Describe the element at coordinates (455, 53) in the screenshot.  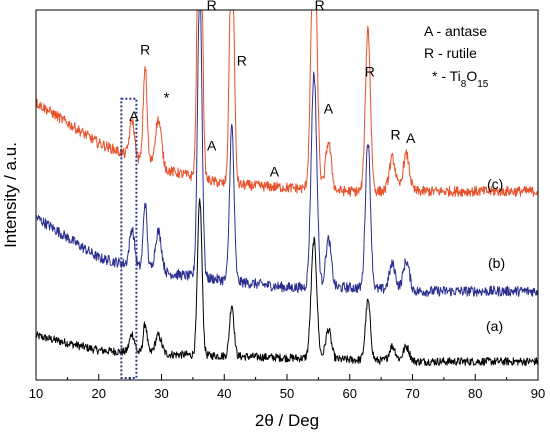
I see `legend-text: - rutile` at that location.